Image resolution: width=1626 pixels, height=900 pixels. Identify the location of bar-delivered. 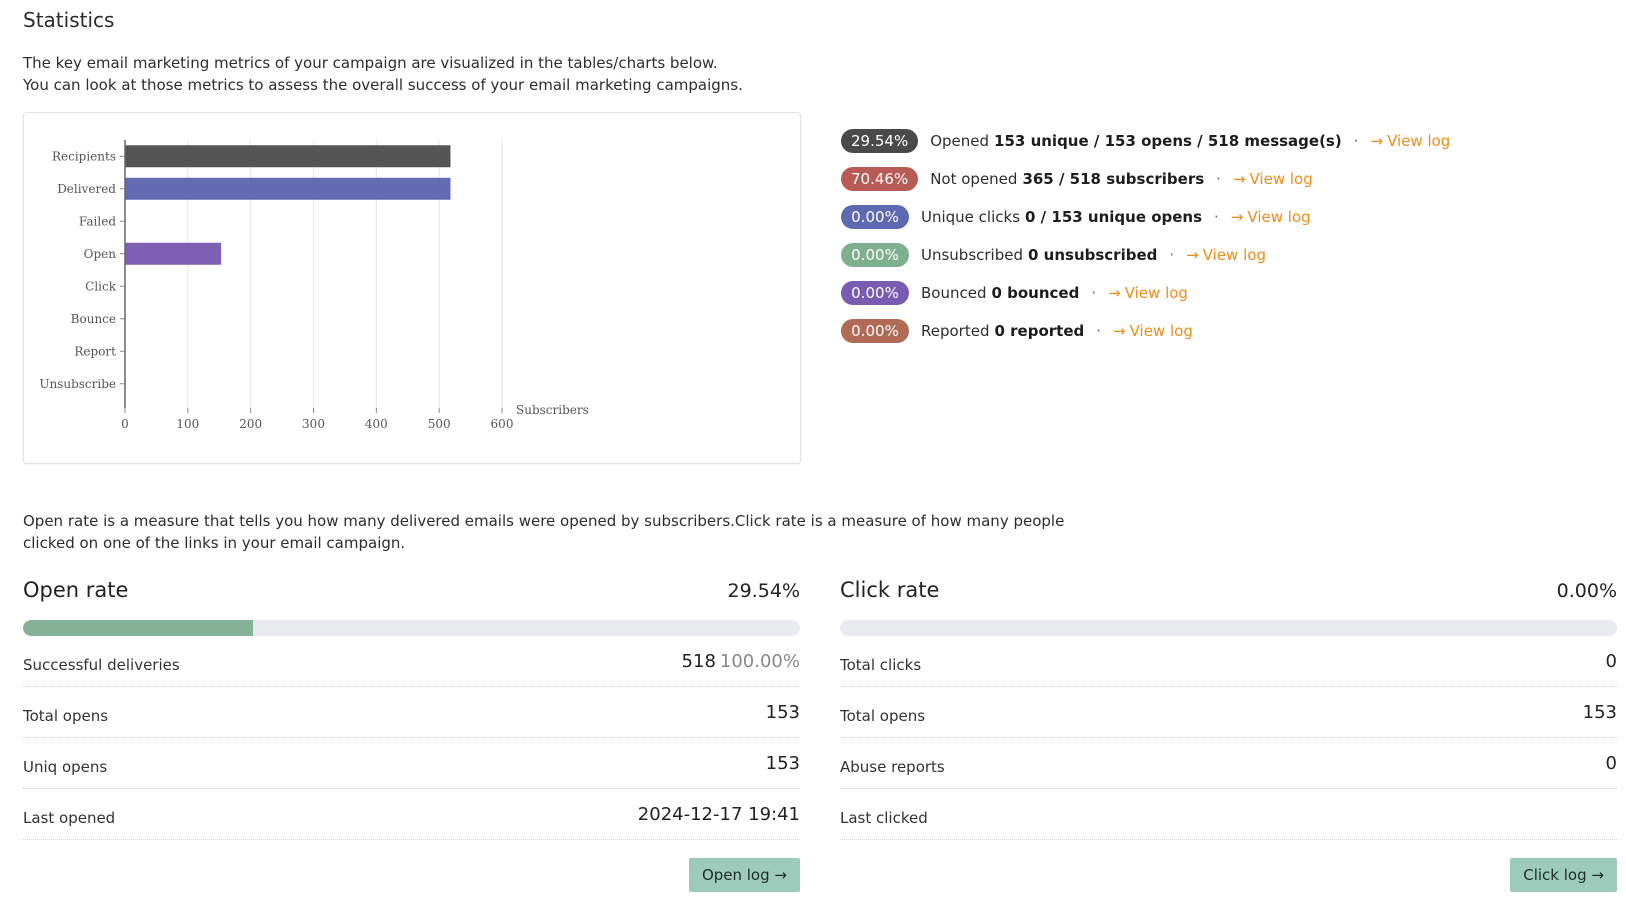
(288, 188).